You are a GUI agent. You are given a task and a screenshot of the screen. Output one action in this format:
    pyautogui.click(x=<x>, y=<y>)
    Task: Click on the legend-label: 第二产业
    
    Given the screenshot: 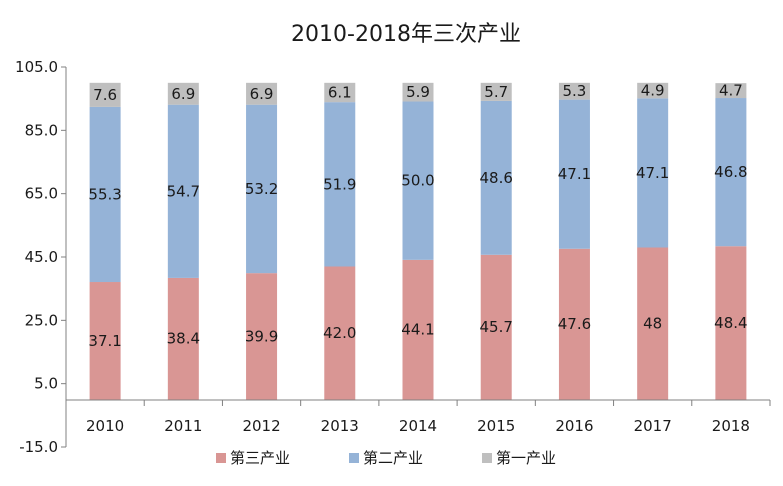 What is the action you would take?
    pyautogui.click(x=393, y=458)
    